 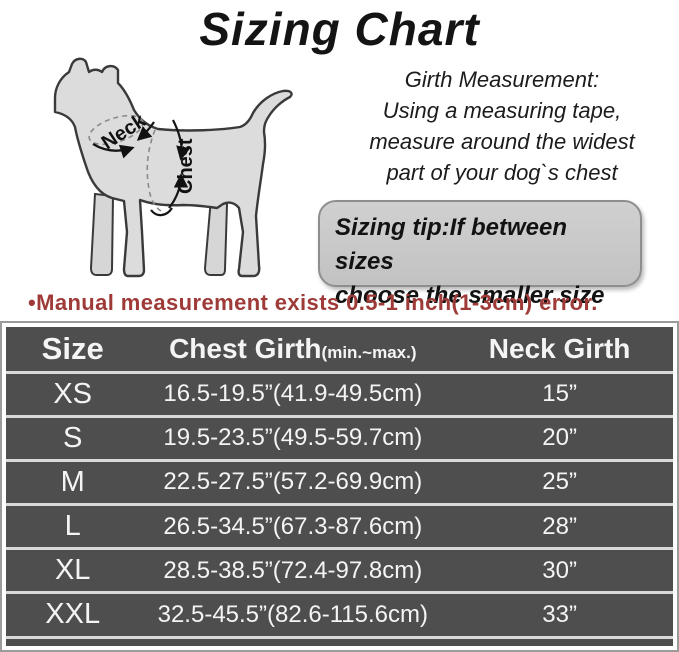 I want to click on dog-silhouette, so click(x=173, y=167).